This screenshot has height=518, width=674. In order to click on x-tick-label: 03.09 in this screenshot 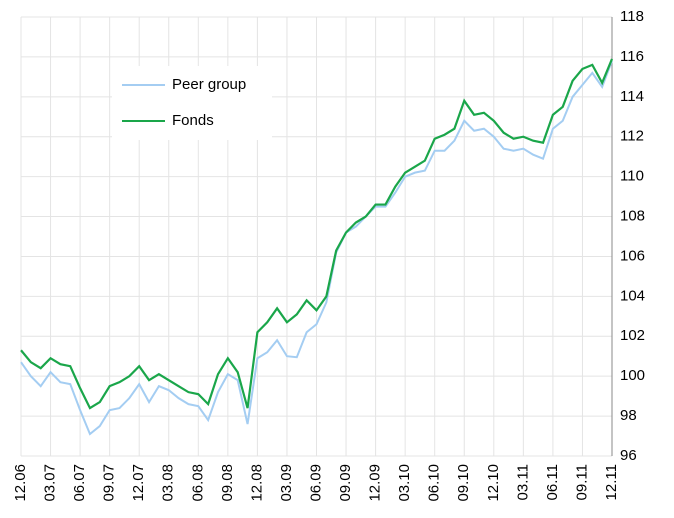, I will do `click(286, 483)`.